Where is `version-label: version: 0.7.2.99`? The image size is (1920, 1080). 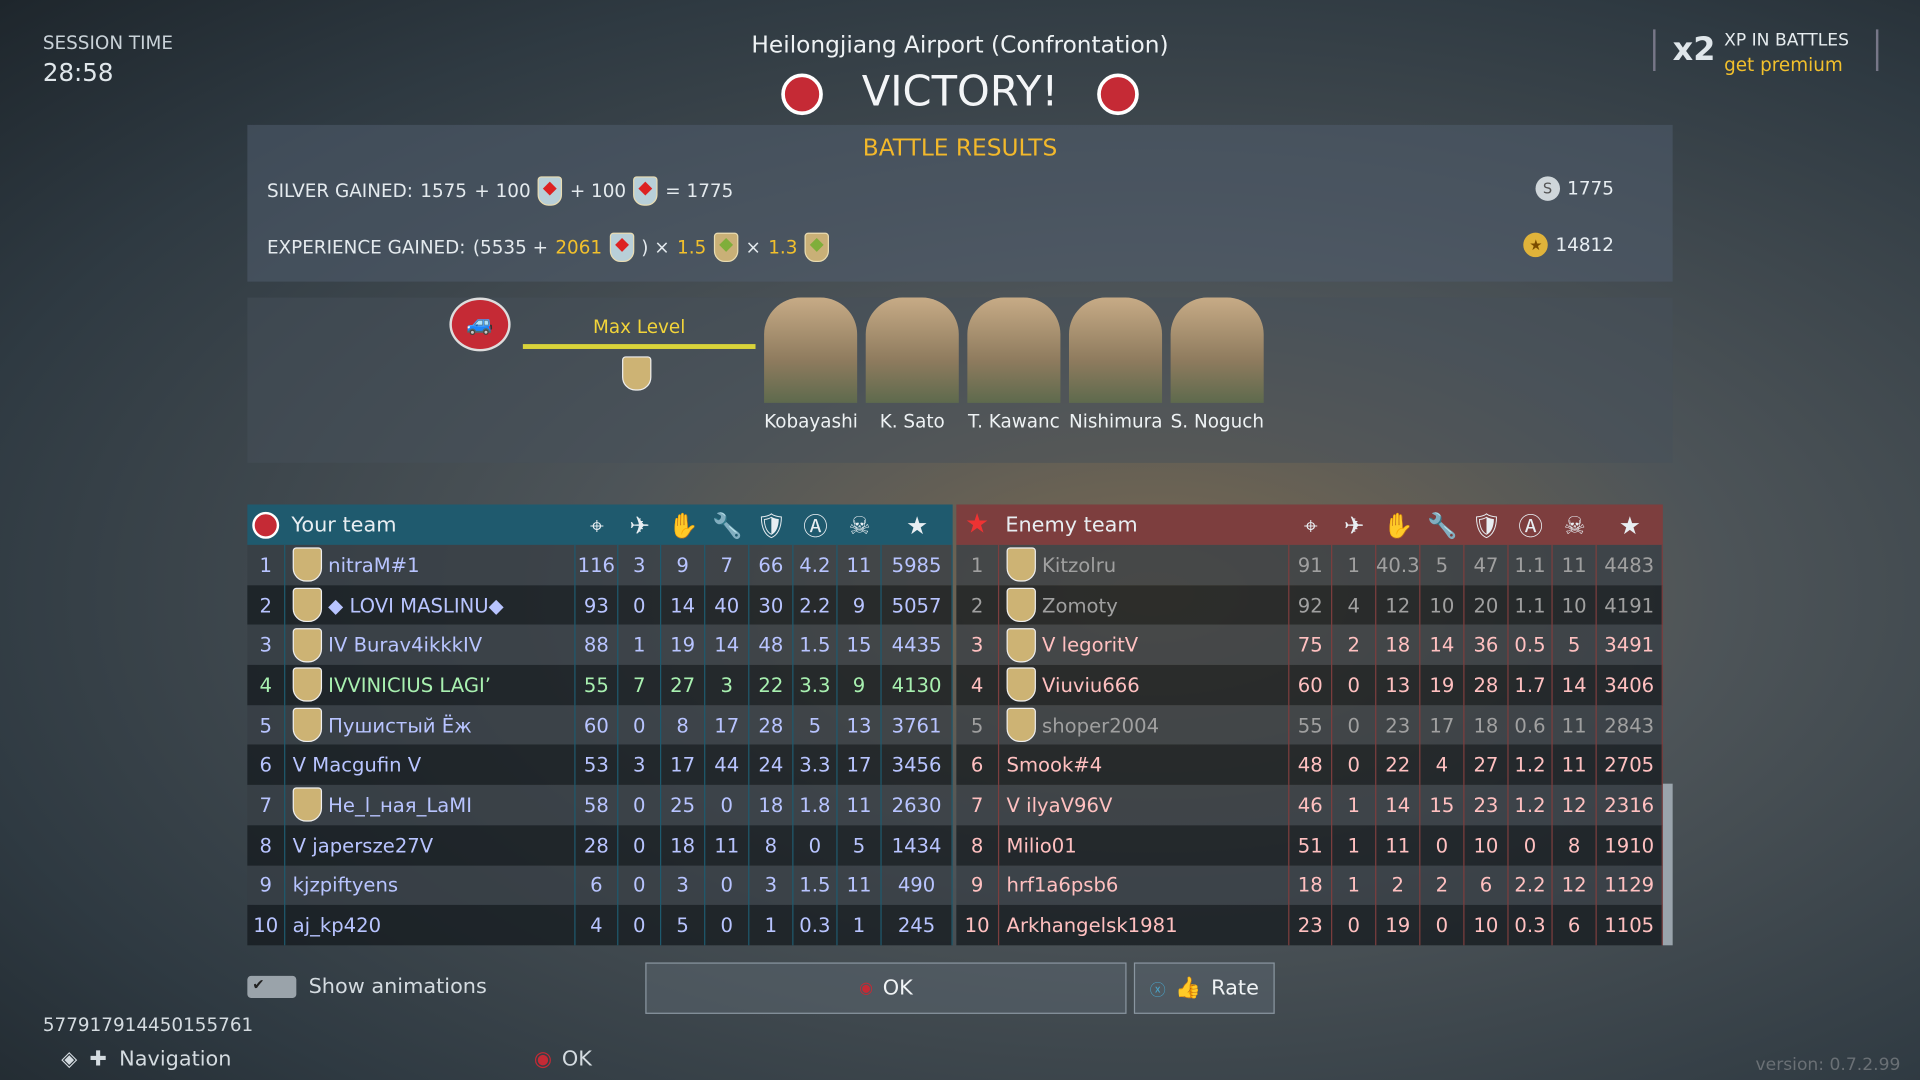
version-label: version: 0.7.2.99 is located at coordinates (1828, 1065).